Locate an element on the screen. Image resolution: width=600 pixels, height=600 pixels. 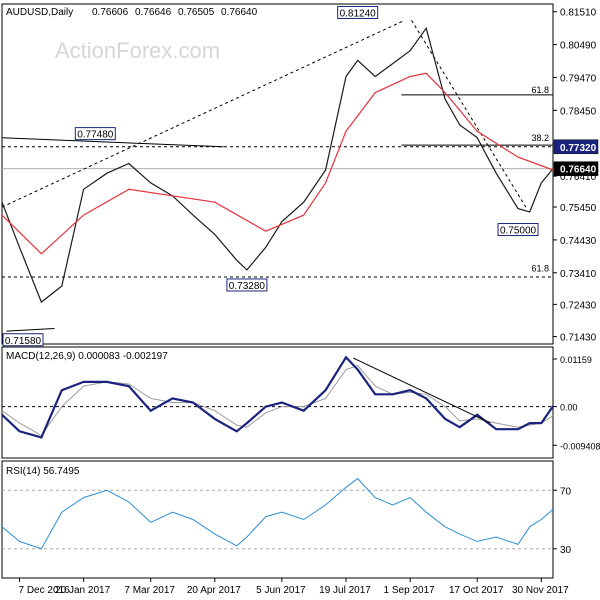
macd-signal-line is located at coordinates (277, 400).